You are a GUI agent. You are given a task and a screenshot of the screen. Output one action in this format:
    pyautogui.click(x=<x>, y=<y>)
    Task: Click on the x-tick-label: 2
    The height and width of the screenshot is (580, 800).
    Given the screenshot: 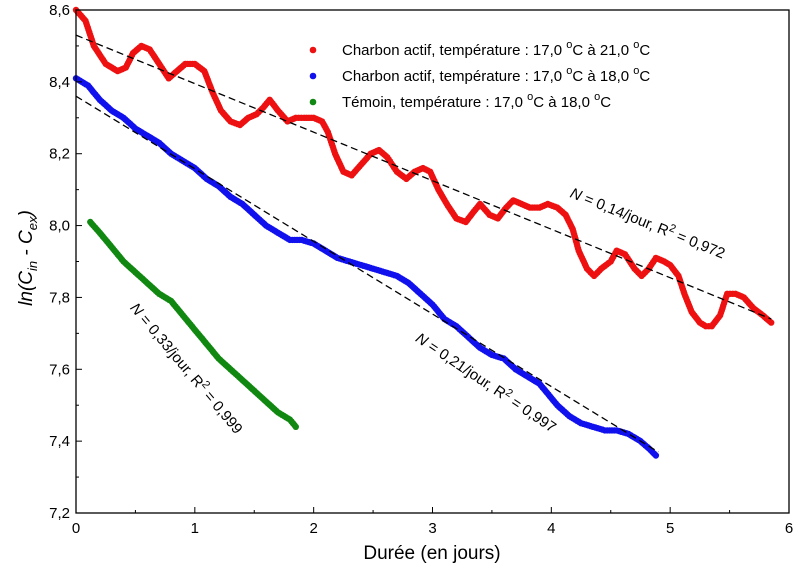 What is the action you would take?
    pyautogui.click(x=313, y=528)
    